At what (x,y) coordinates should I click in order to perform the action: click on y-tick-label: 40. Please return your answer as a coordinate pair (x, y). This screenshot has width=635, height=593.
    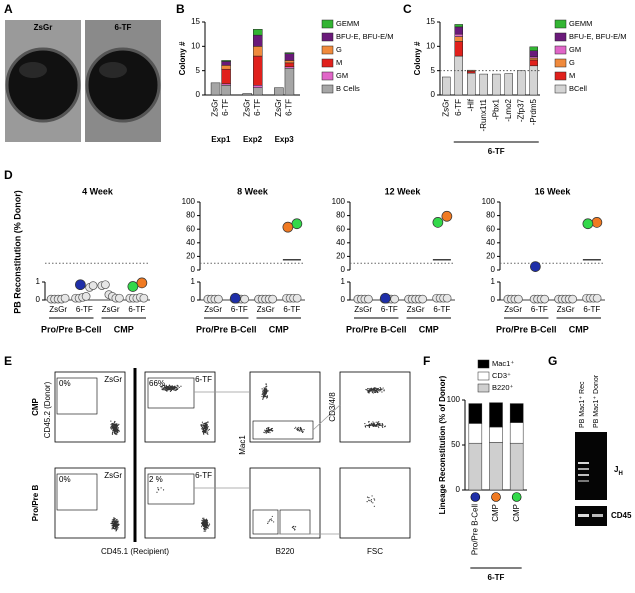
    Looking at the image, I should click on (490, 242).